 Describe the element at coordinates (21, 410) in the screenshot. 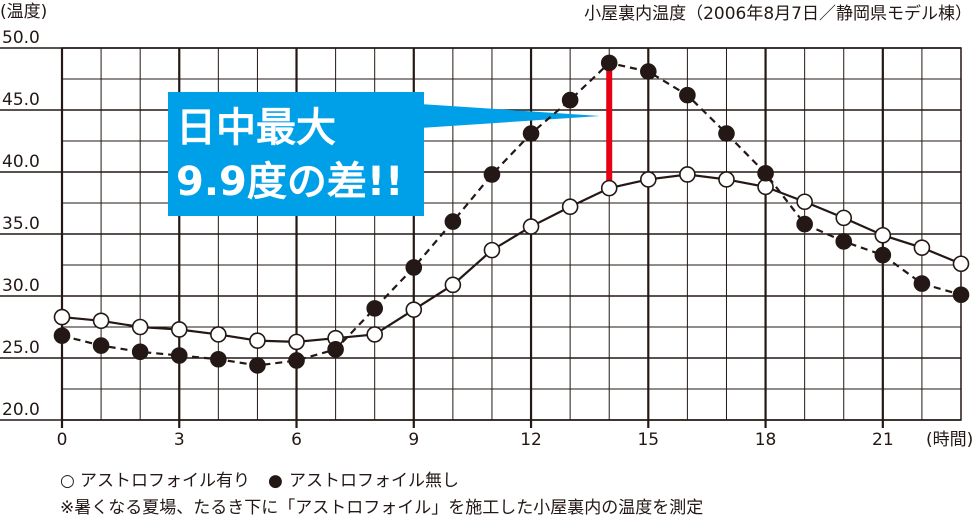

I see `y-tick-label: 20.0` at that location.